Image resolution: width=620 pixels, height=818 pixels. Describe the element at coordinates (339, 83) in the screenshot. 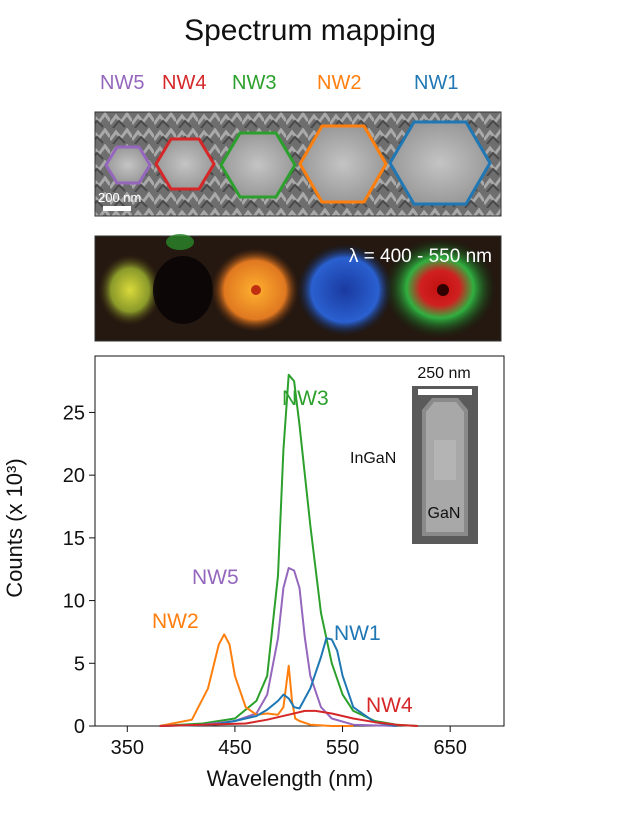

I see `nw-label-nw2: NW2` at that location.